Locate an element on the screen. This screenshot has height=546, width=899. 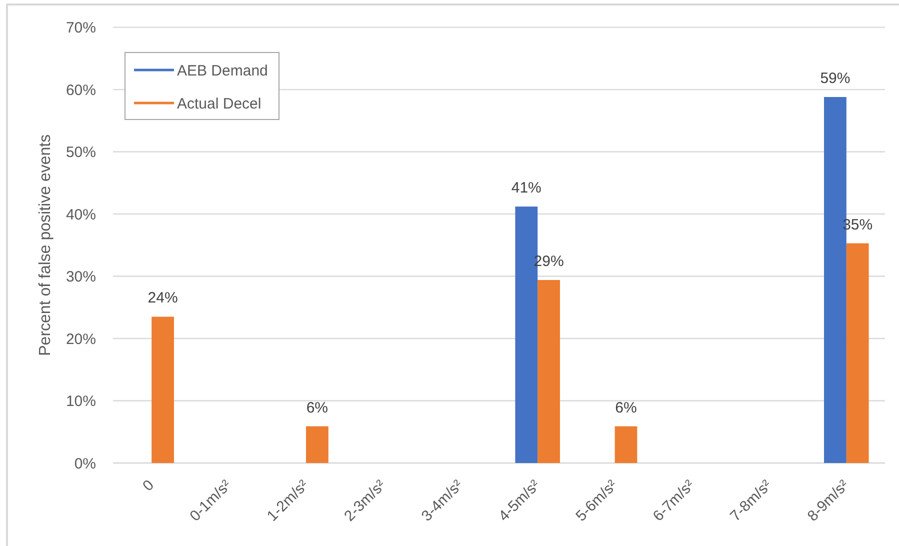
y-tick-label: 60% is located at coordinates (81, 90).